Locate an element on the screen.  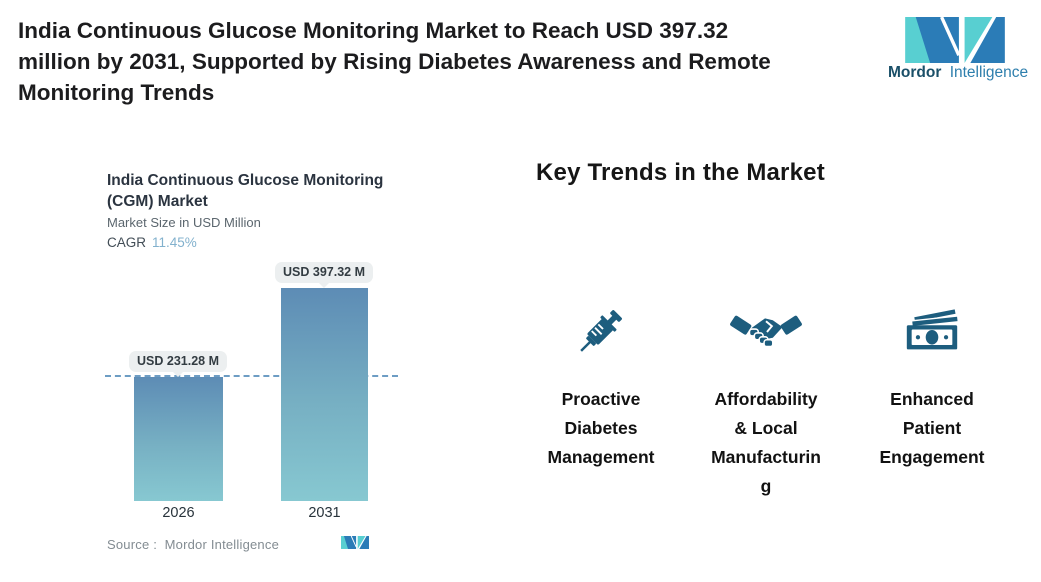
trend-label: Affordability & Local Manufacturin g is located at coordinates (766, 442).